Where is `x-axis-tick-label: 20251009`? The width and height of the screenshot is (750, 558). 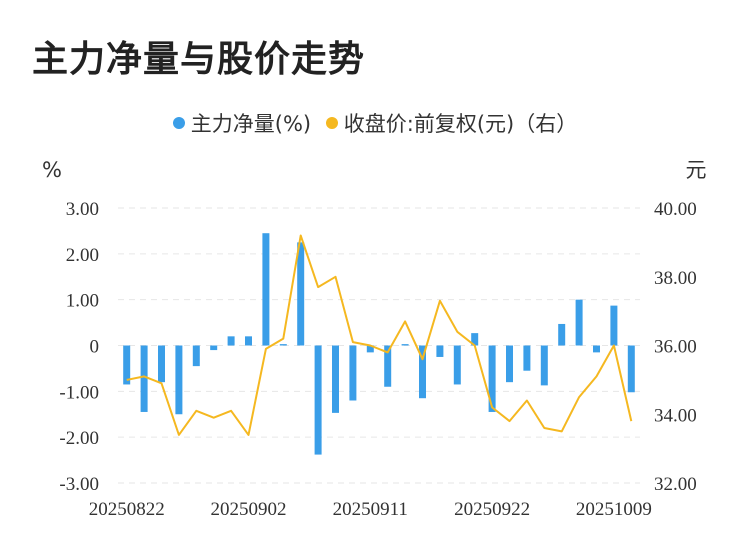
x-axis-tick-label: 20251009 is located at coordinates (614, 509).